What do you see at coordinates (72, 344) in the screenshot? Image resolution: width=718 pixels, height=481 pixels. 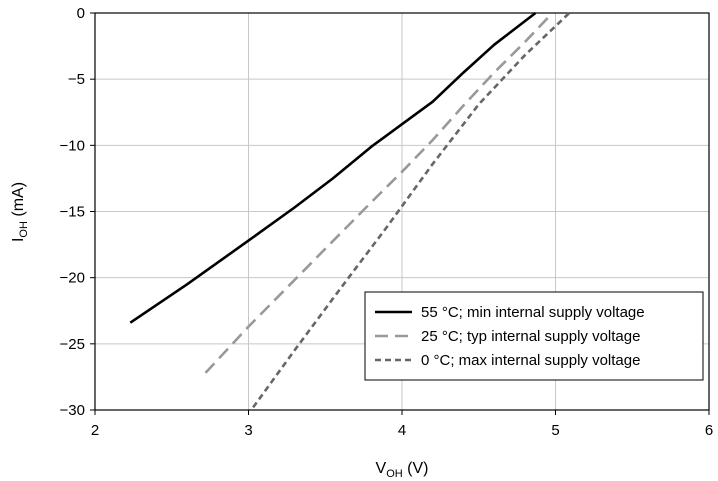 I see `y-tick-label: −25` at bounding box center [72, 344].